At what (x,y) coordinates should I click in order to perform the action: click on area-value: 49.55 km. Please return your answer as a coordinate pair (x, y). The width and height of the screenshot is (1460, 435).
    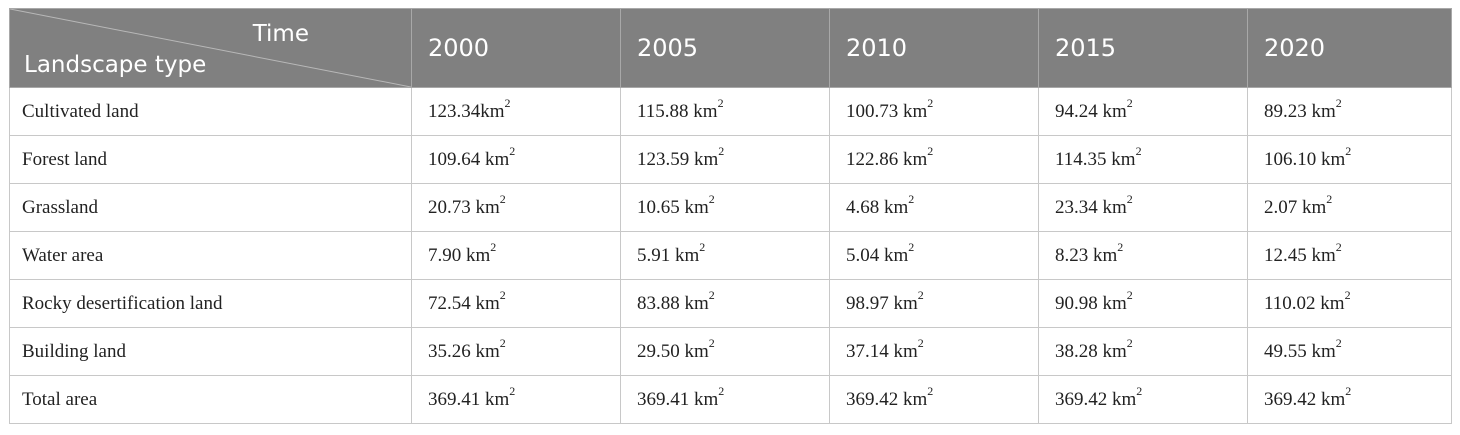
    Looking at the image, I should click on (1300, 351).